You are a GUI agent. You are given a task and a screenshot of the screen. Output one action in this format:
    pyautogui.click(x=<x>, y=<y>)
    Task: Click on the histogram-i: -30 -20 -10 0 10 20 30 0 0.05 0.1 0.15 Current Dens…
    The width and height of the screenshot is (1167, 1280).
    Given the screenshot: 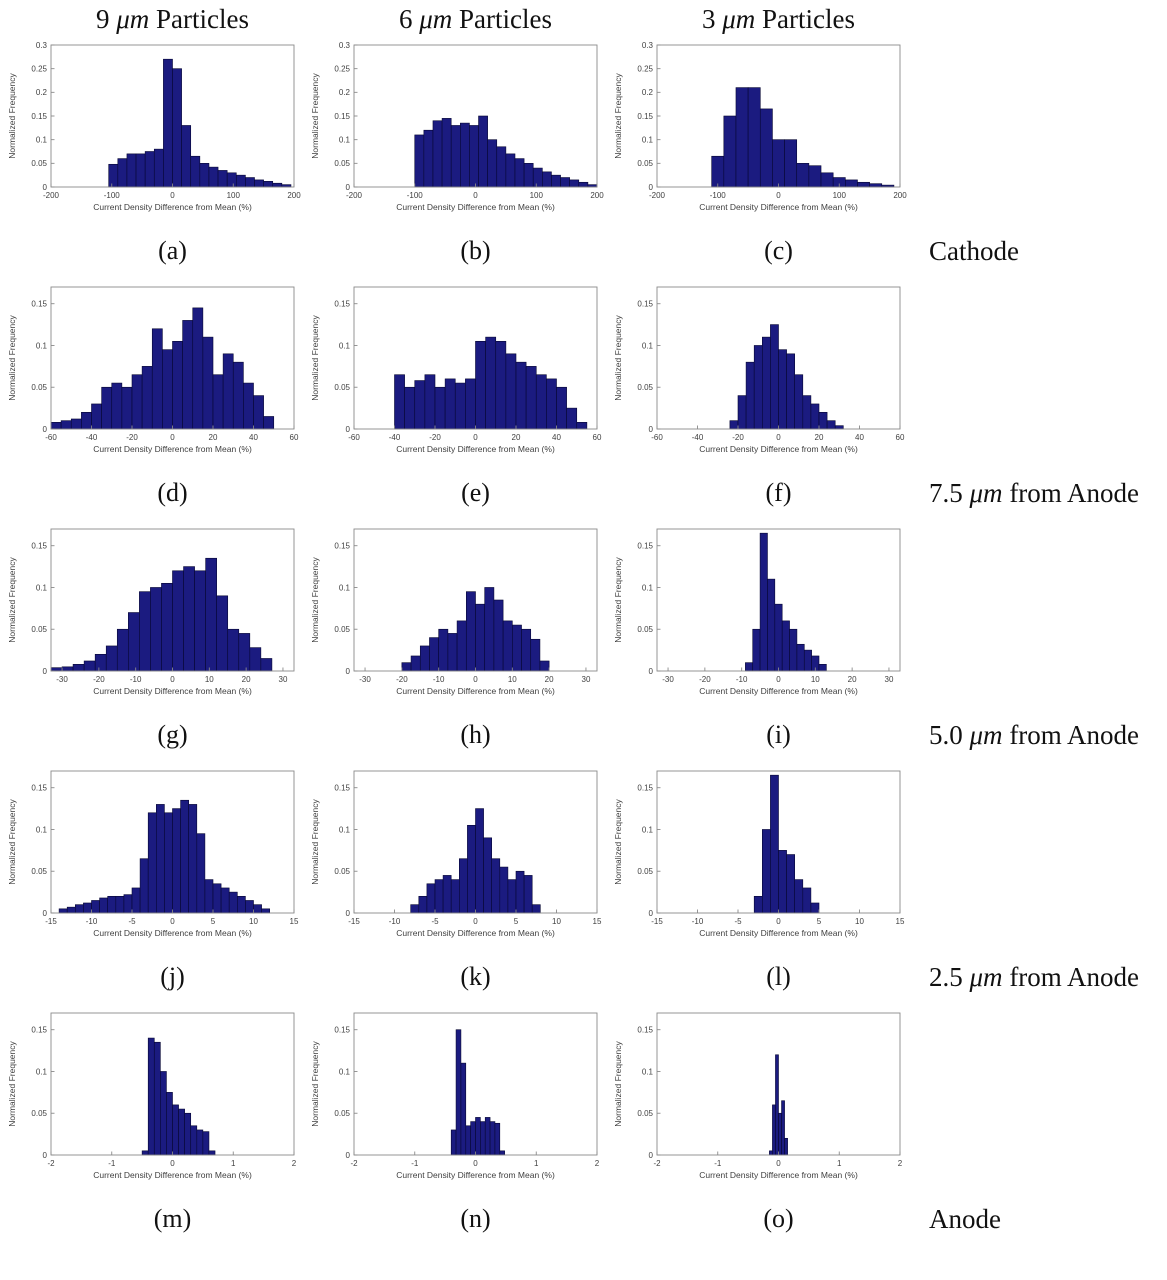 What is the action you would take?
    pyautogui.click(x=763, y=614)
    